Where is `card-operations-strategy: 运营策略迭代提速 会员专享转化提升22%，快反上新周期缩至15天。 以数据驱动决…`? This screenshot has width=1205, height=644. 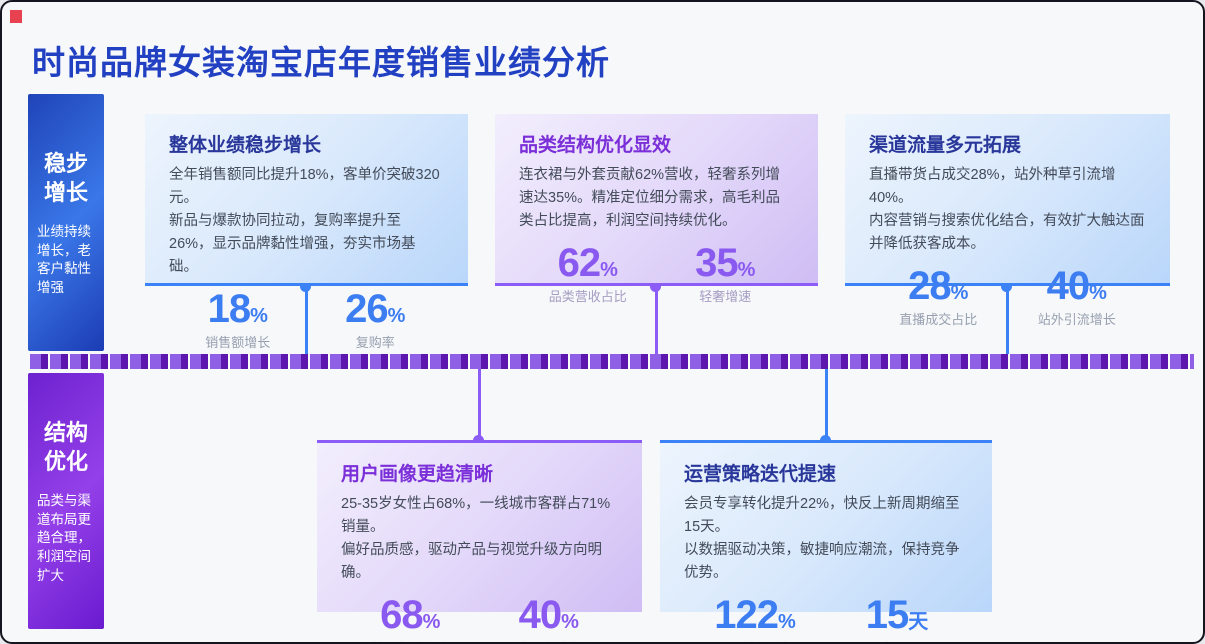 card-operations-strategy: 运营策略迭代提速 会员专享转化提升22%，快反上新周期缩至15天。 以数据驱动决… is located at coordinates (826, 541).